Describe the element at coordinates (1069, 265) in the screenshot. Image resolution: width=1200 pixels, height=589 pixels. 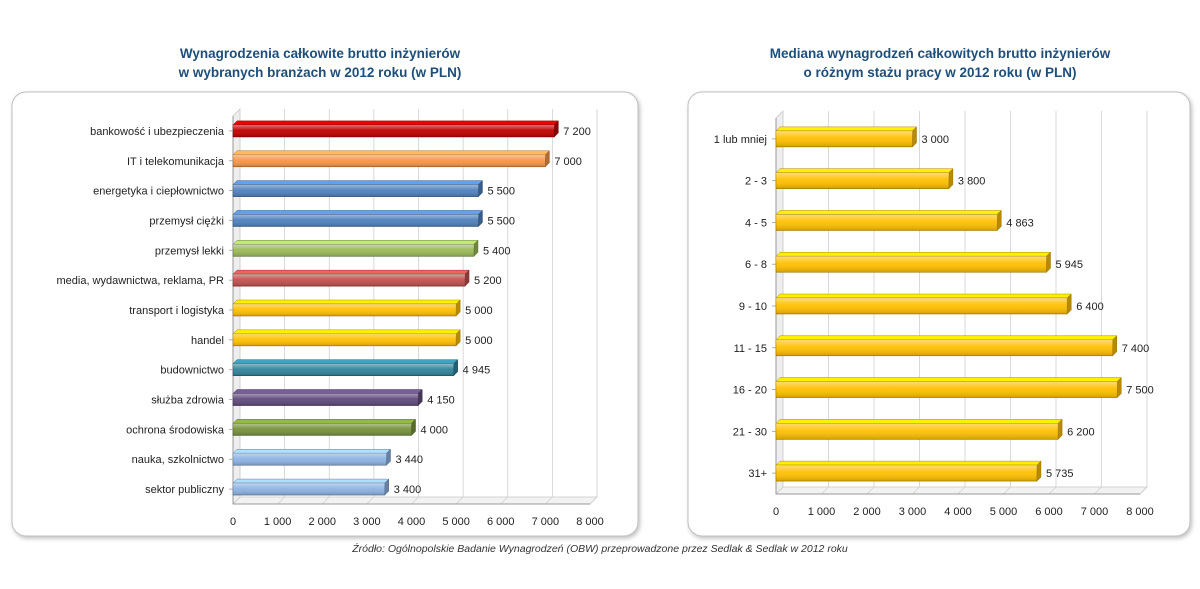
I see `chart-right-value-label: 5 945` at that location.